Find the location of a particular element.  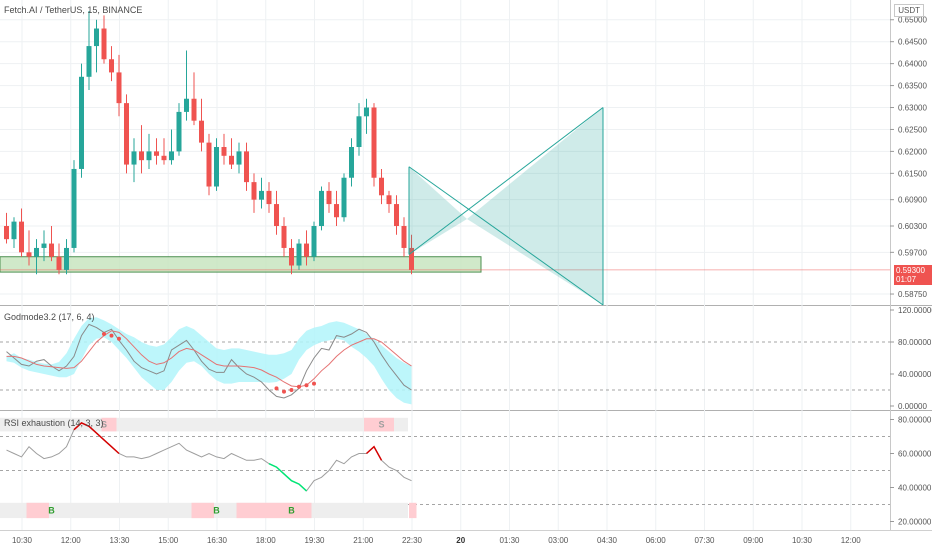

price-tick-label: 0.61500 is located at coordinates (912, 173).